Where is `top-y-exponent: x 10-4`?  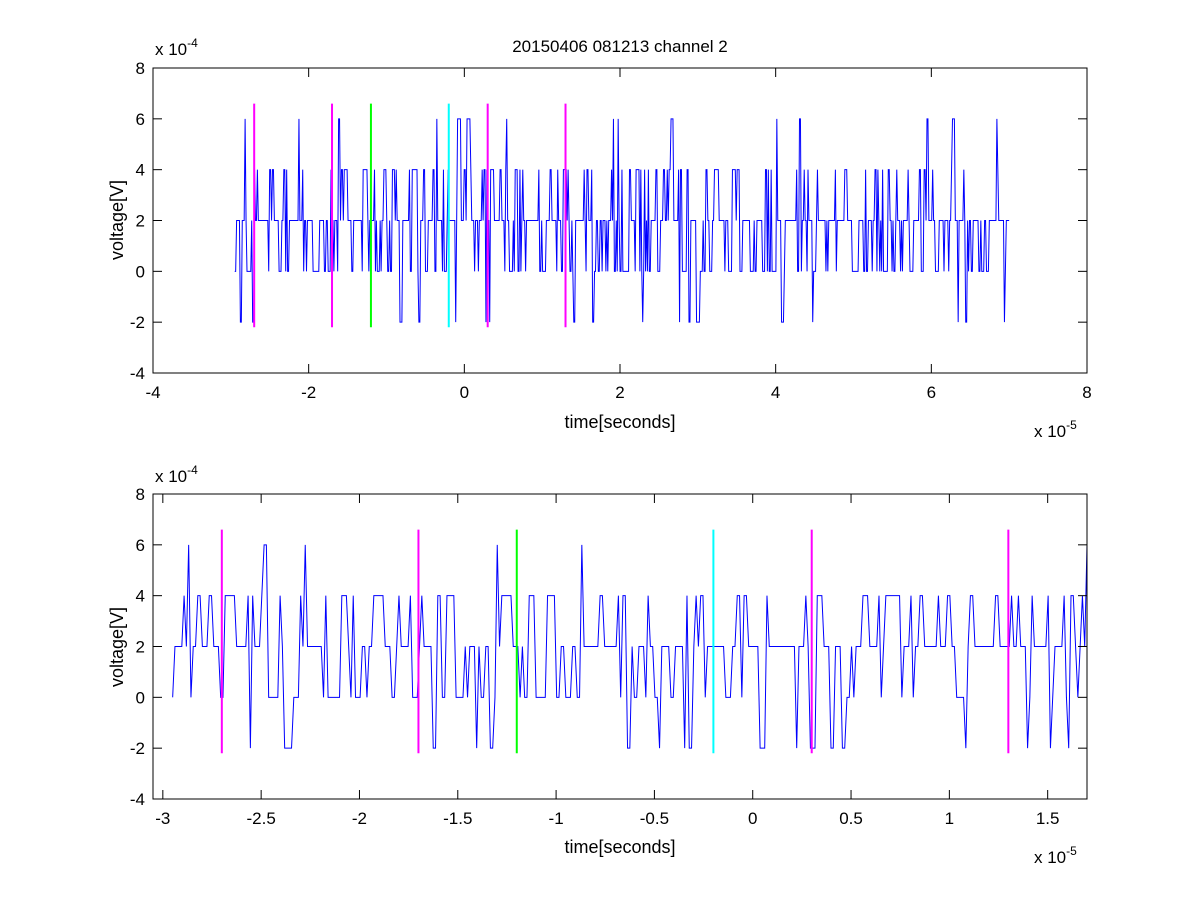 top-y-exponent: x 10-4 is located at coordinates (176, 47).